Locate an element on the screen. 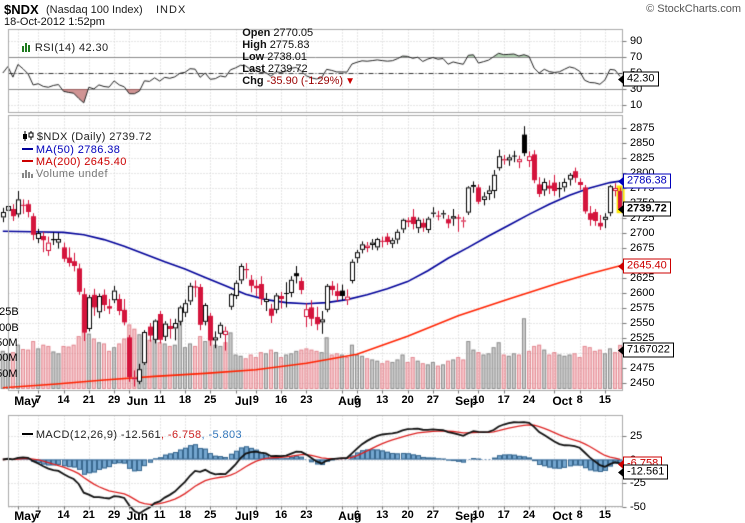 The height and width of the screenshot is (523, 745). open-value: 2770.05 is located at coordinates (293, 33).